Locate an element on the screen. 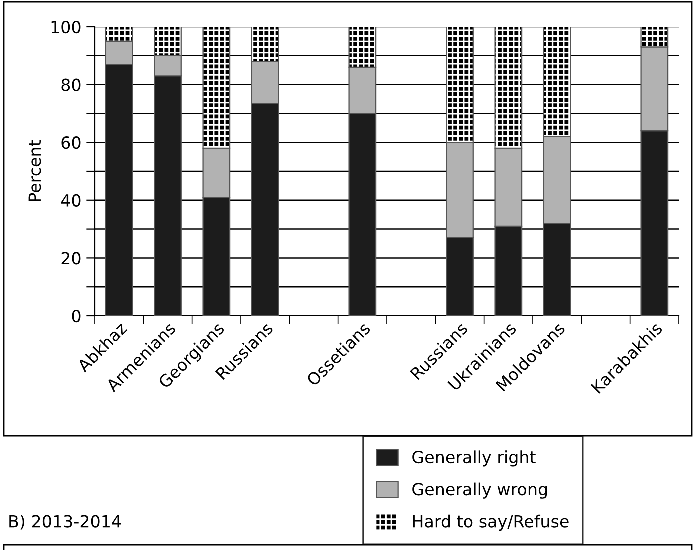 This screenshot has width=698, height=550. y-tick-label: 0 is located at coordinates (76, 316).